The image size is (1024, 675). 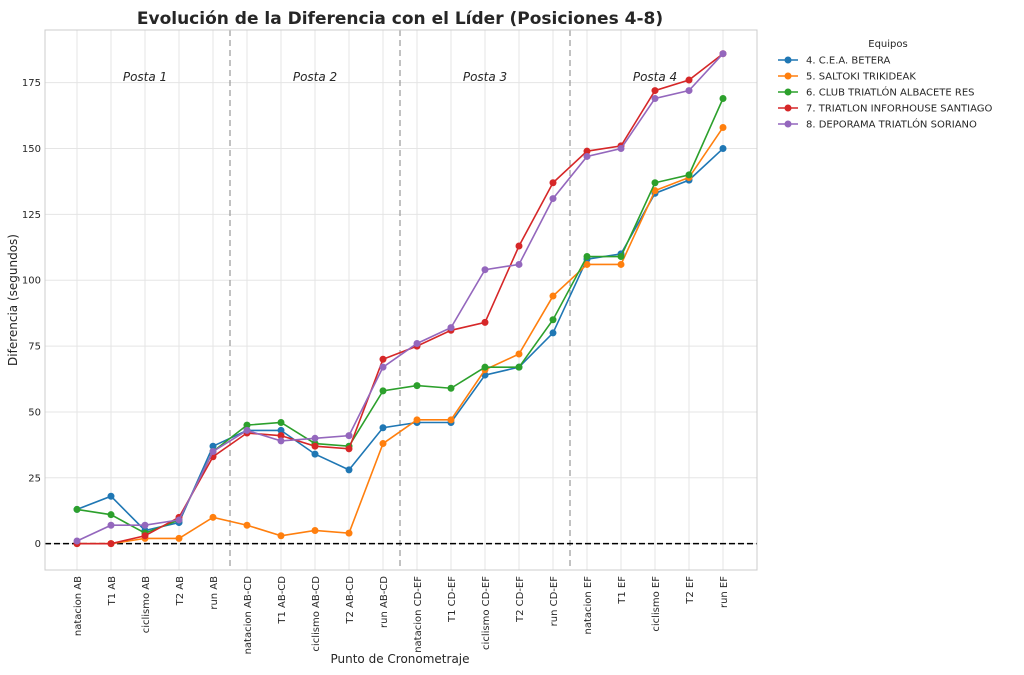 I want to click on section-label: Posta 1, so click(x=145, y=77).